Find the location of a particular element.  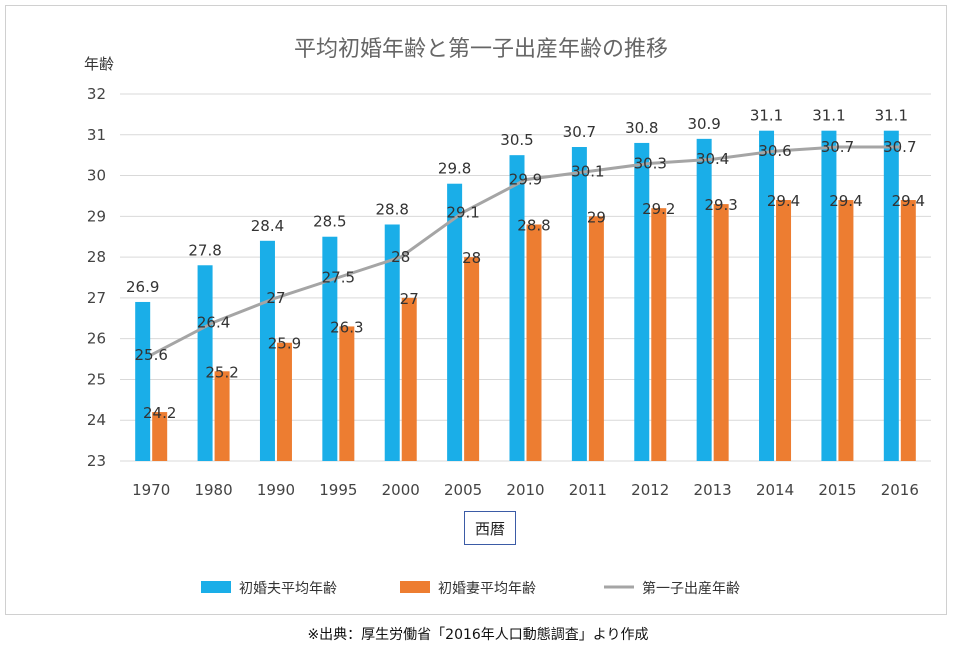

data-label-line: 30.3 is located at coordinates (650, 163).